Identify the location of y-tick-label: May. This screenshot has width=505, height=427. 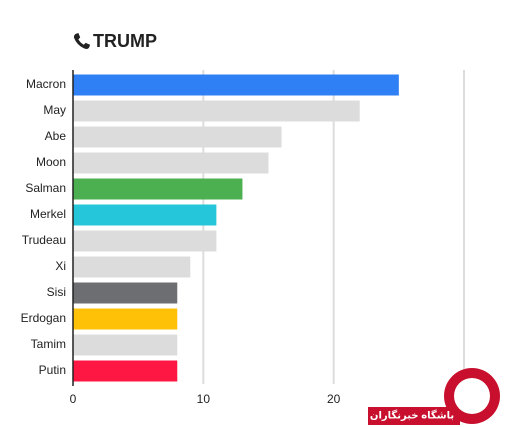
(54, 110).